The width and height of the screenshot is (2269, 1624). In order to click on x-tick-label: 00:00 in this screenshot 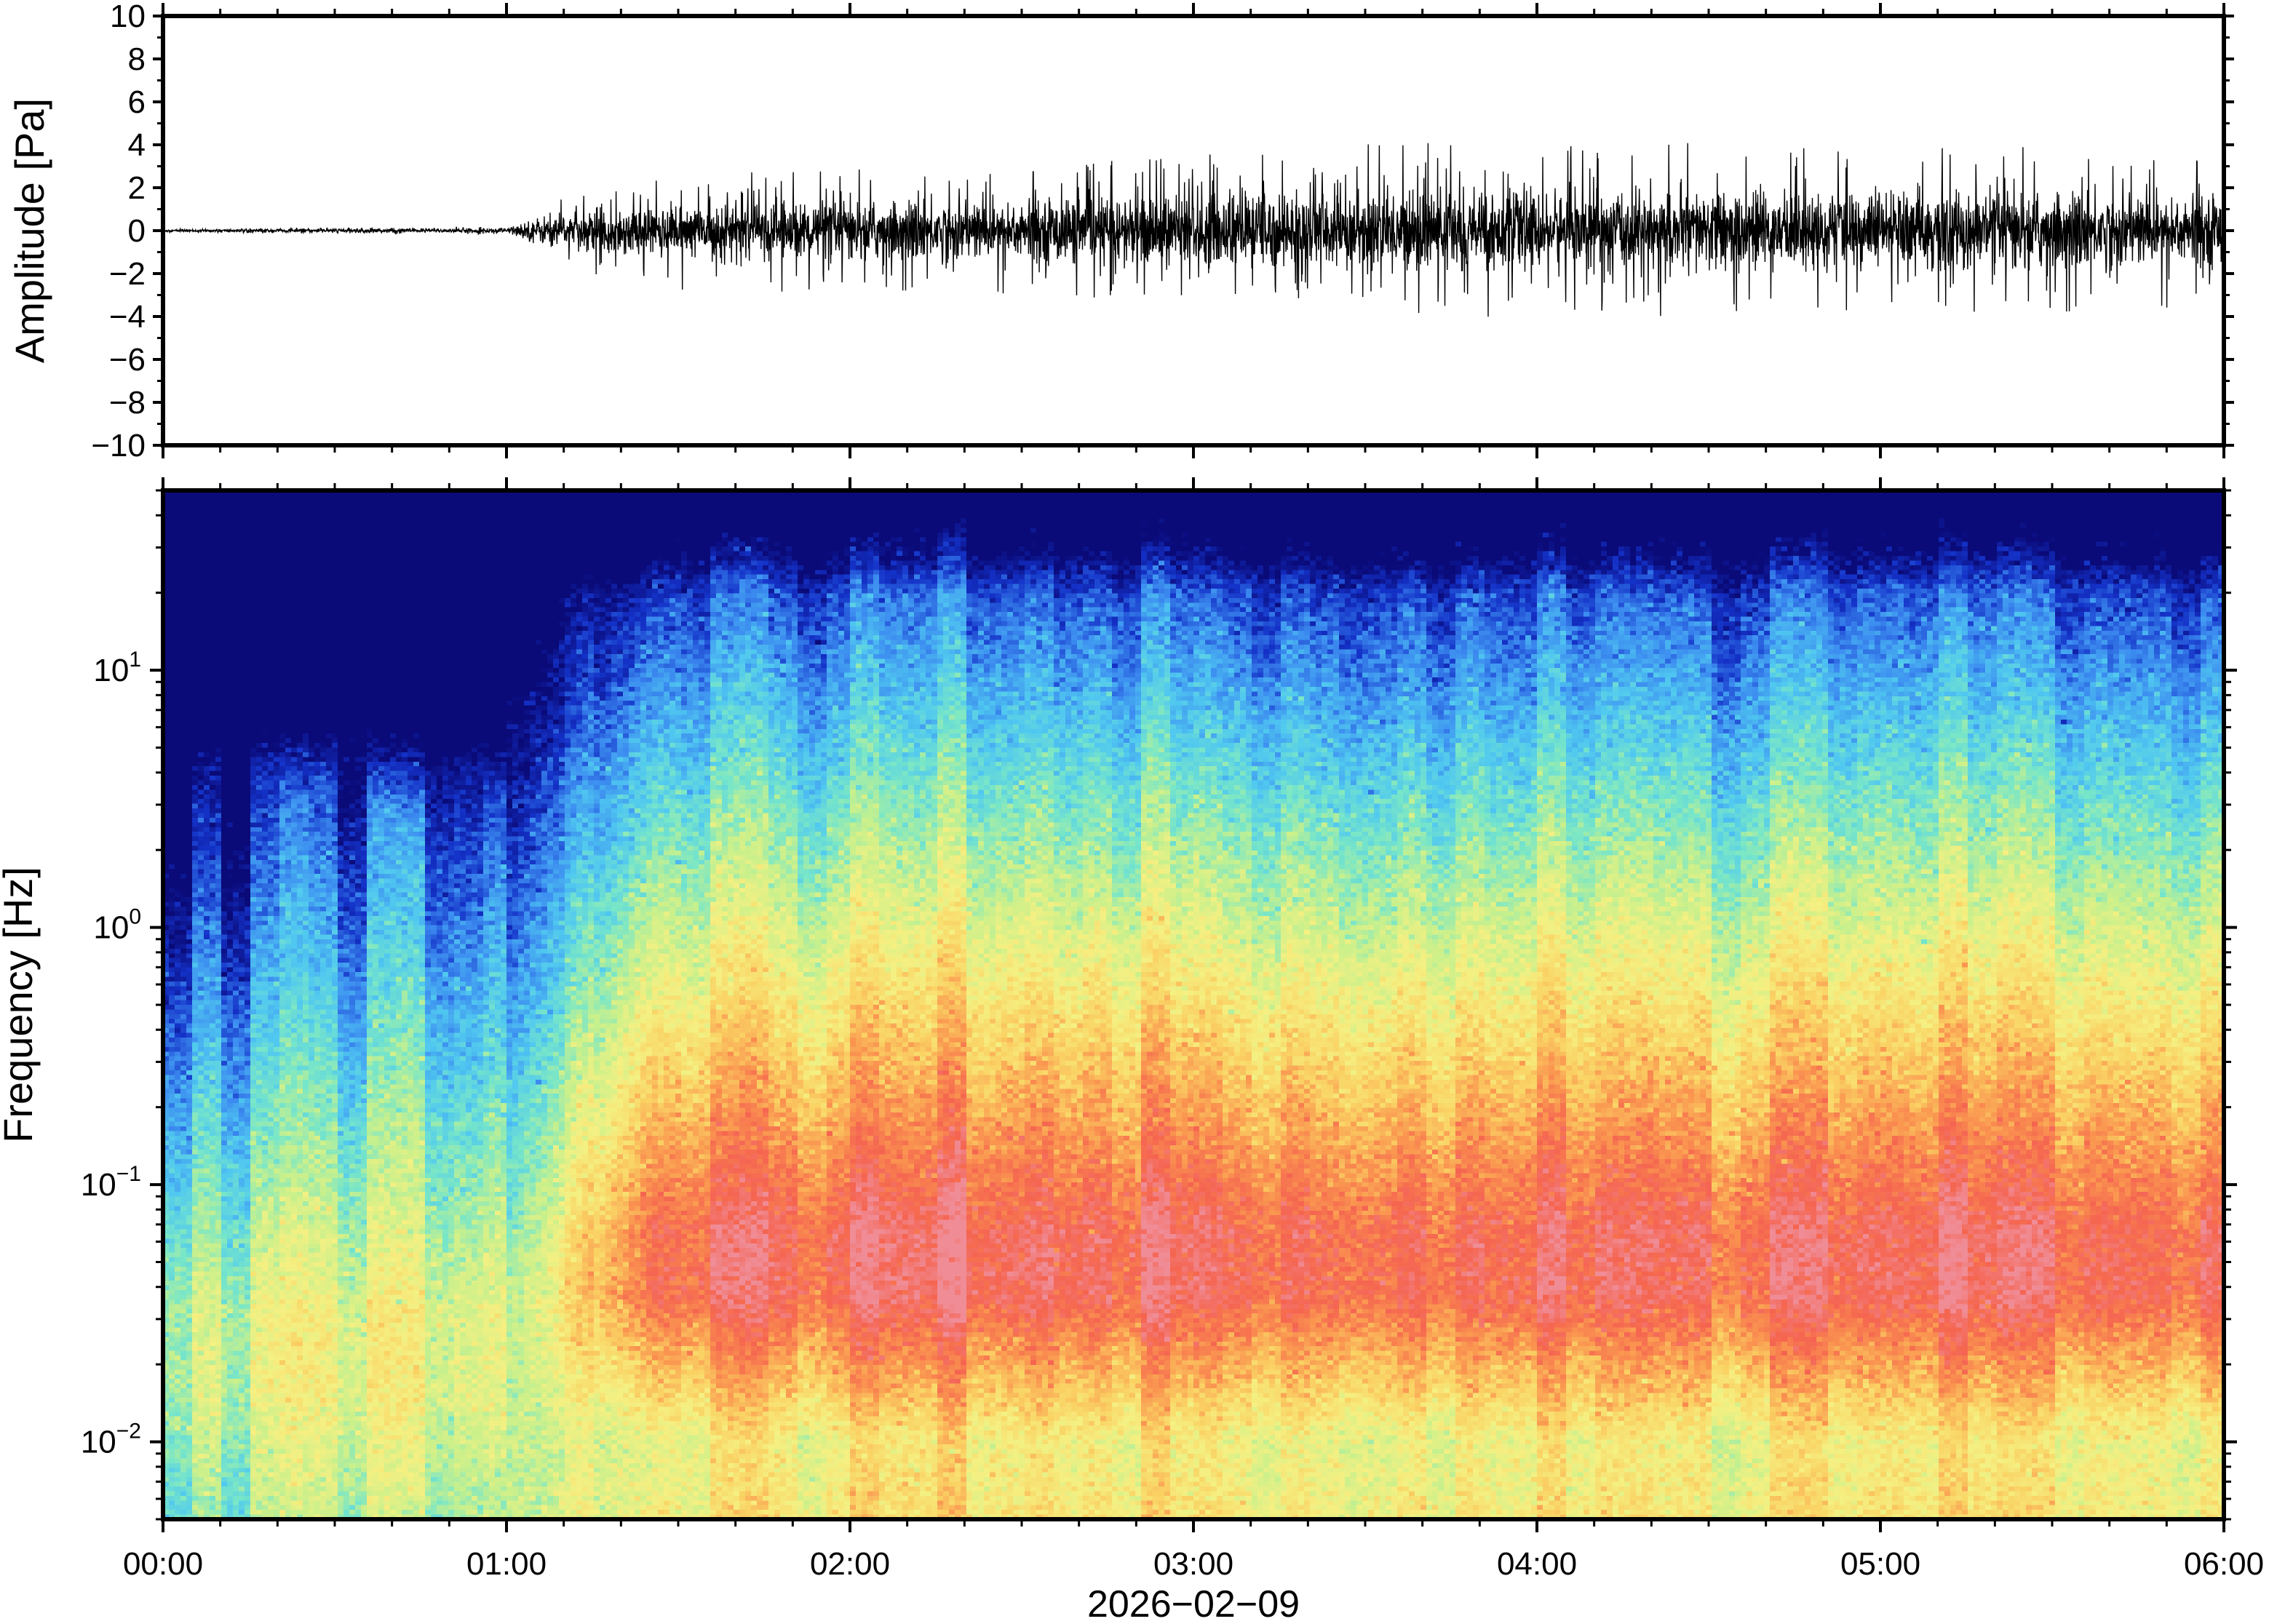, I will do `click(163, 1564)`.